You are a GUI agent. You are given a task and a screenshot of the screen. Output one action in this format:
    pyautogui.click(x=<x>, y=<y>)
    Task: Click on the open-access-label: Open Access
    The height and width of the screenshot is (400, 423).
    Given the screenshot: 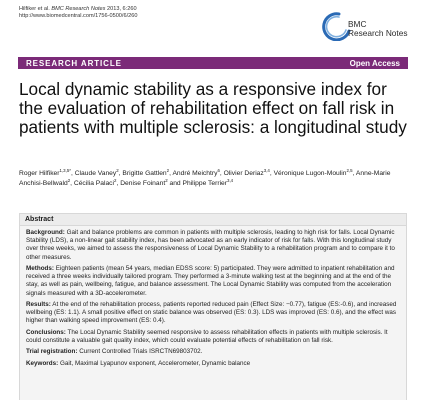 What is the action you would take?
    pyautogui.click(x=374, y=63)
    